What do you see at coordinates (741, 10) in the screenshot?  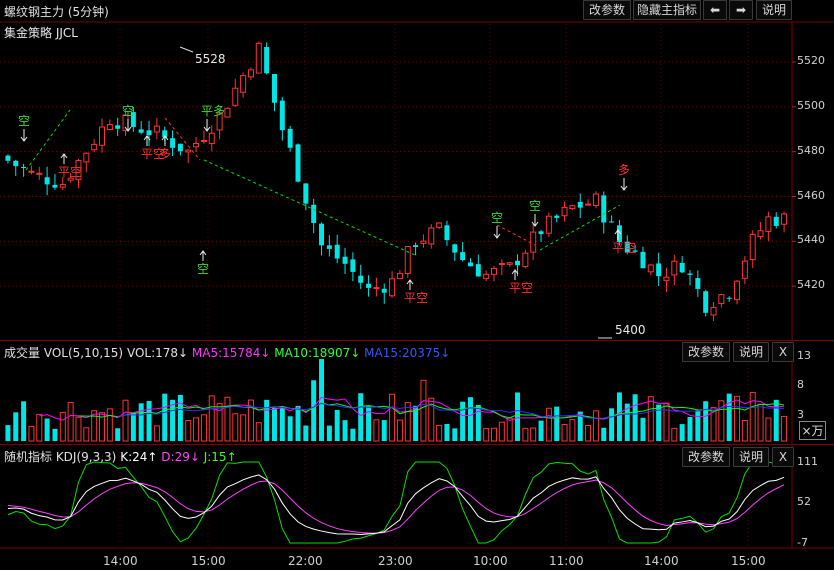 I see `arrow-right-icon: ➡` at bounding box center [741, 10].